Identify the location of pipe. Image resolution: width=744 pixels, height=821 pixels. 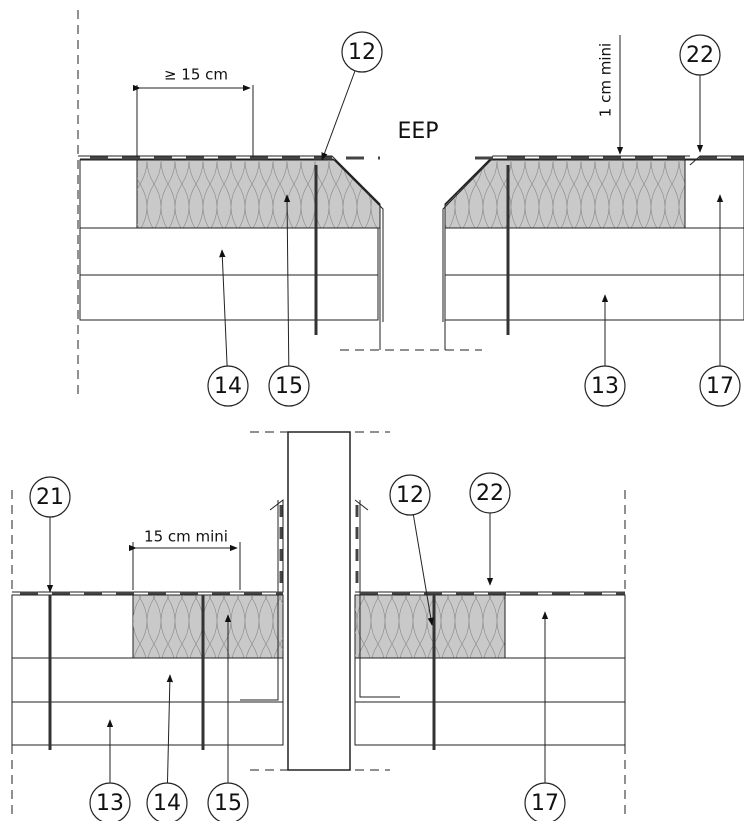
(319, 601).